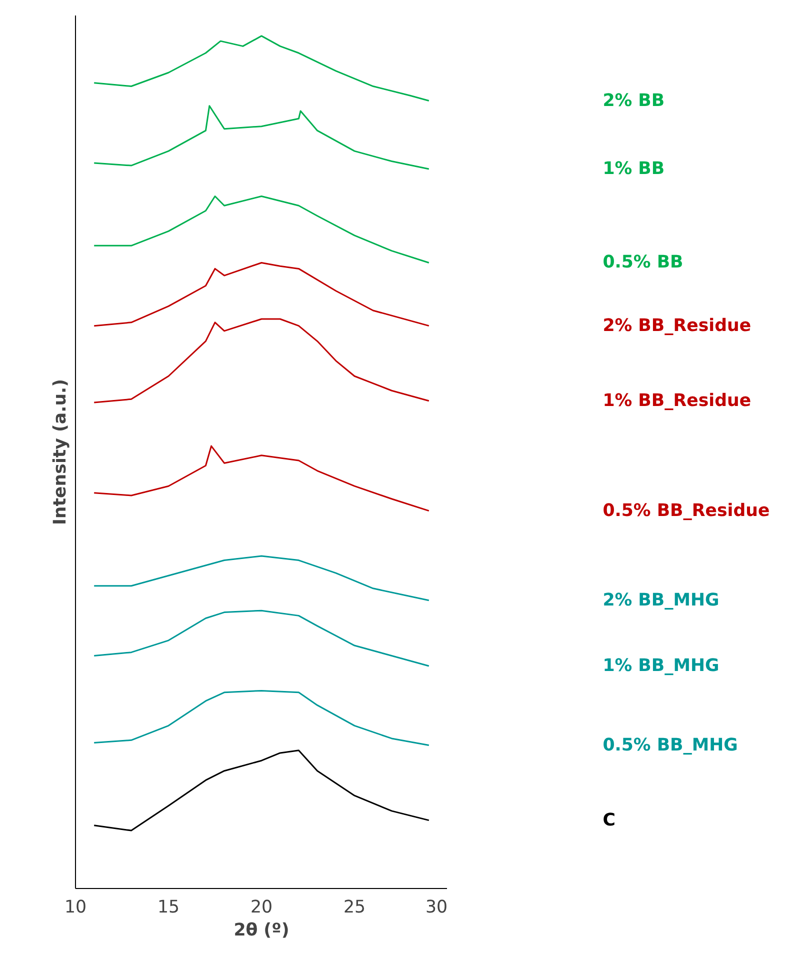  I want to click on text: 0.5% BB_MHG, so click(670, 745).